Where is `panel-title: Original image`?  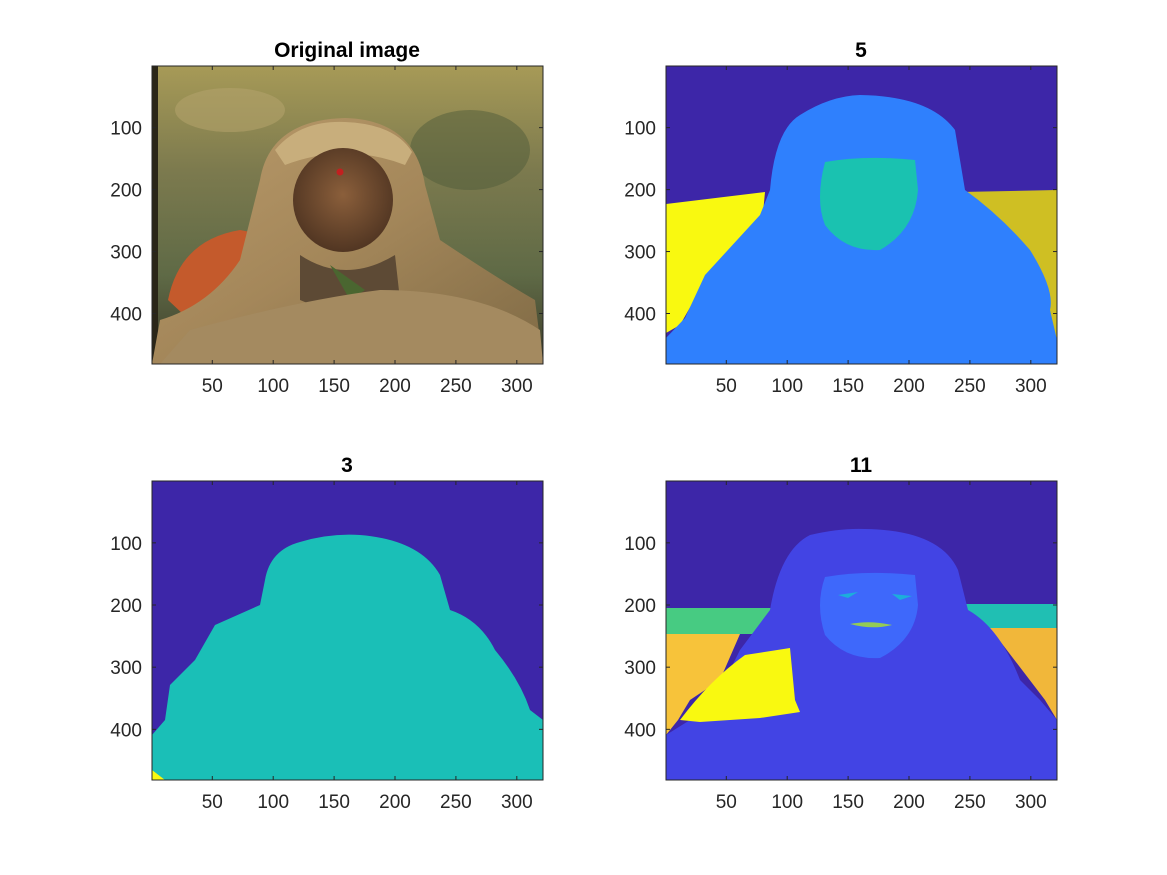
panel-title: Original image is located at coordinates (347, 50).